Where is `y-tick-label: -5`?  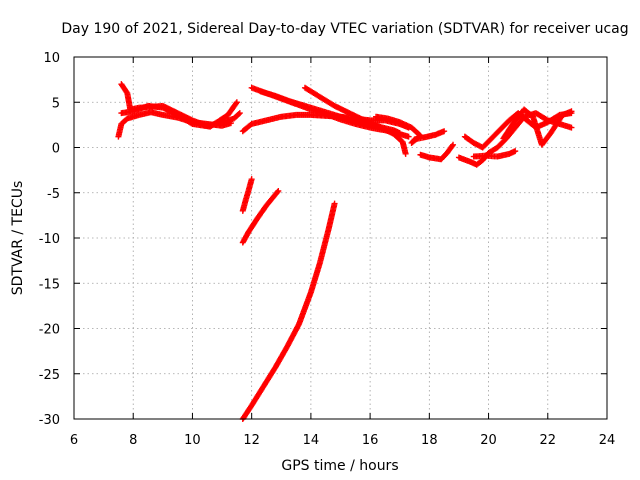 y-tick-label: -5 is located at coordinates (53, 194).